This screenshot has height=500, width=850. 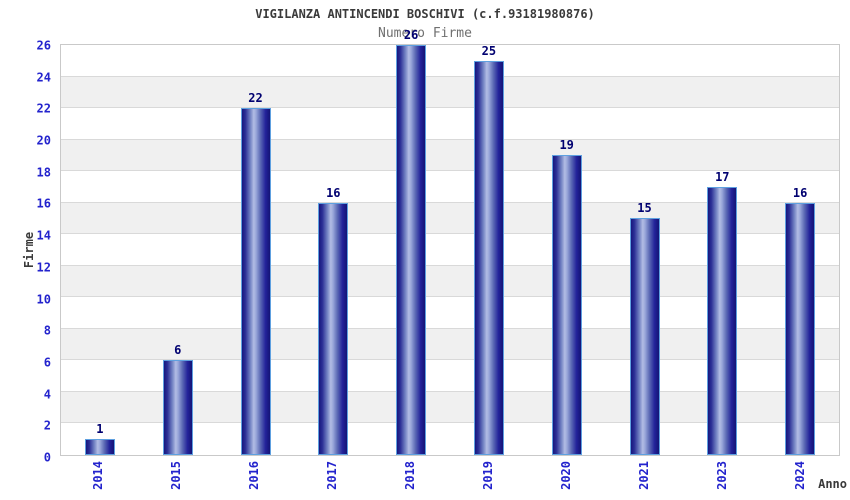 What do you see at coordinates (47, 362) in the screenshot?
I see `y-tick-label: 6` at bounding box center [47, 362].